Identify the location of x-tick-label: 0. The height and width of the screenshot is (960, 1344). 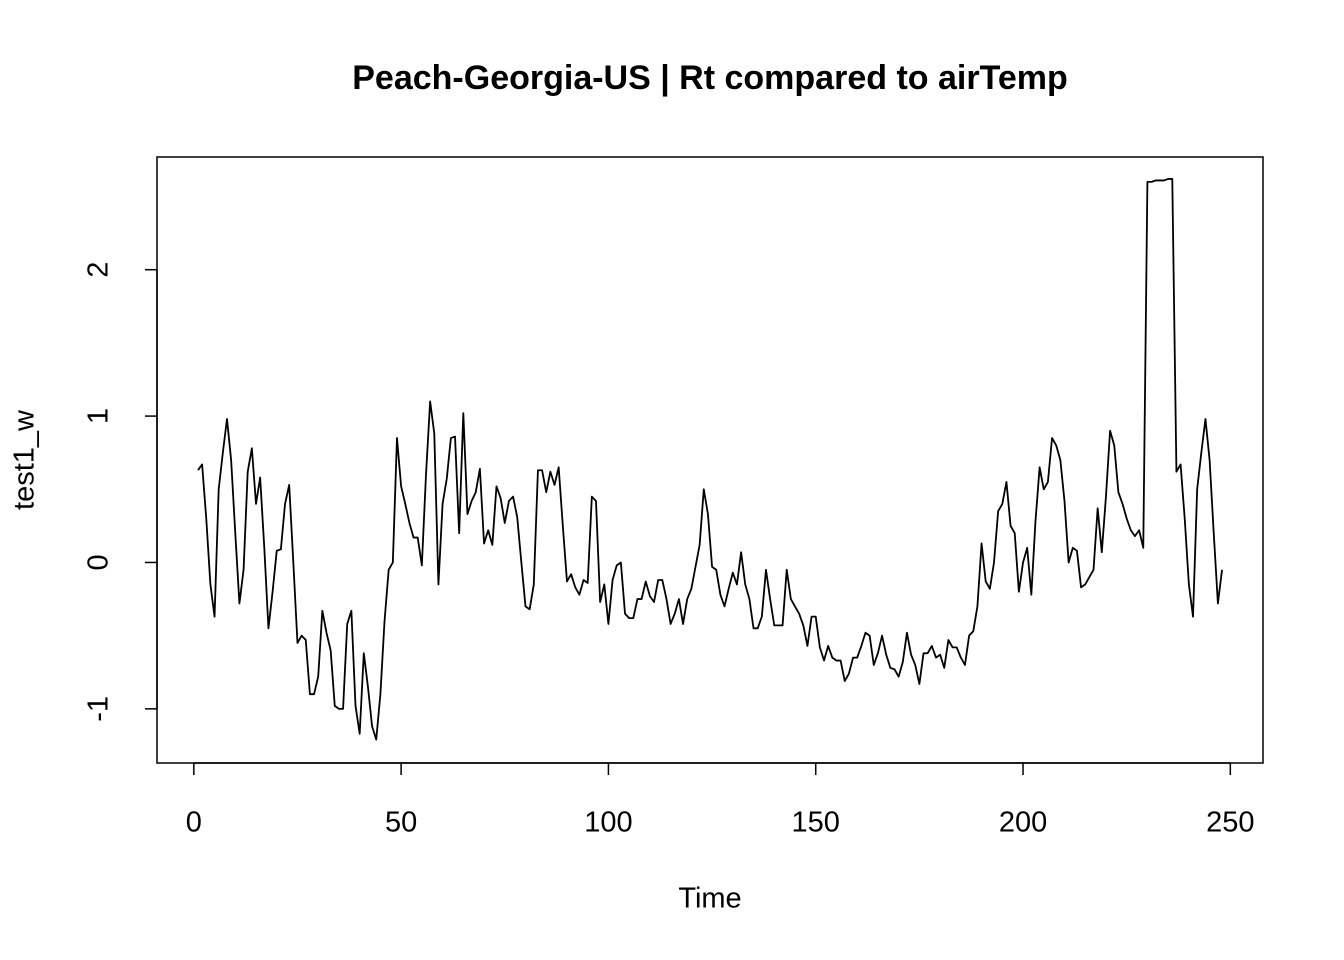
(194, 823).